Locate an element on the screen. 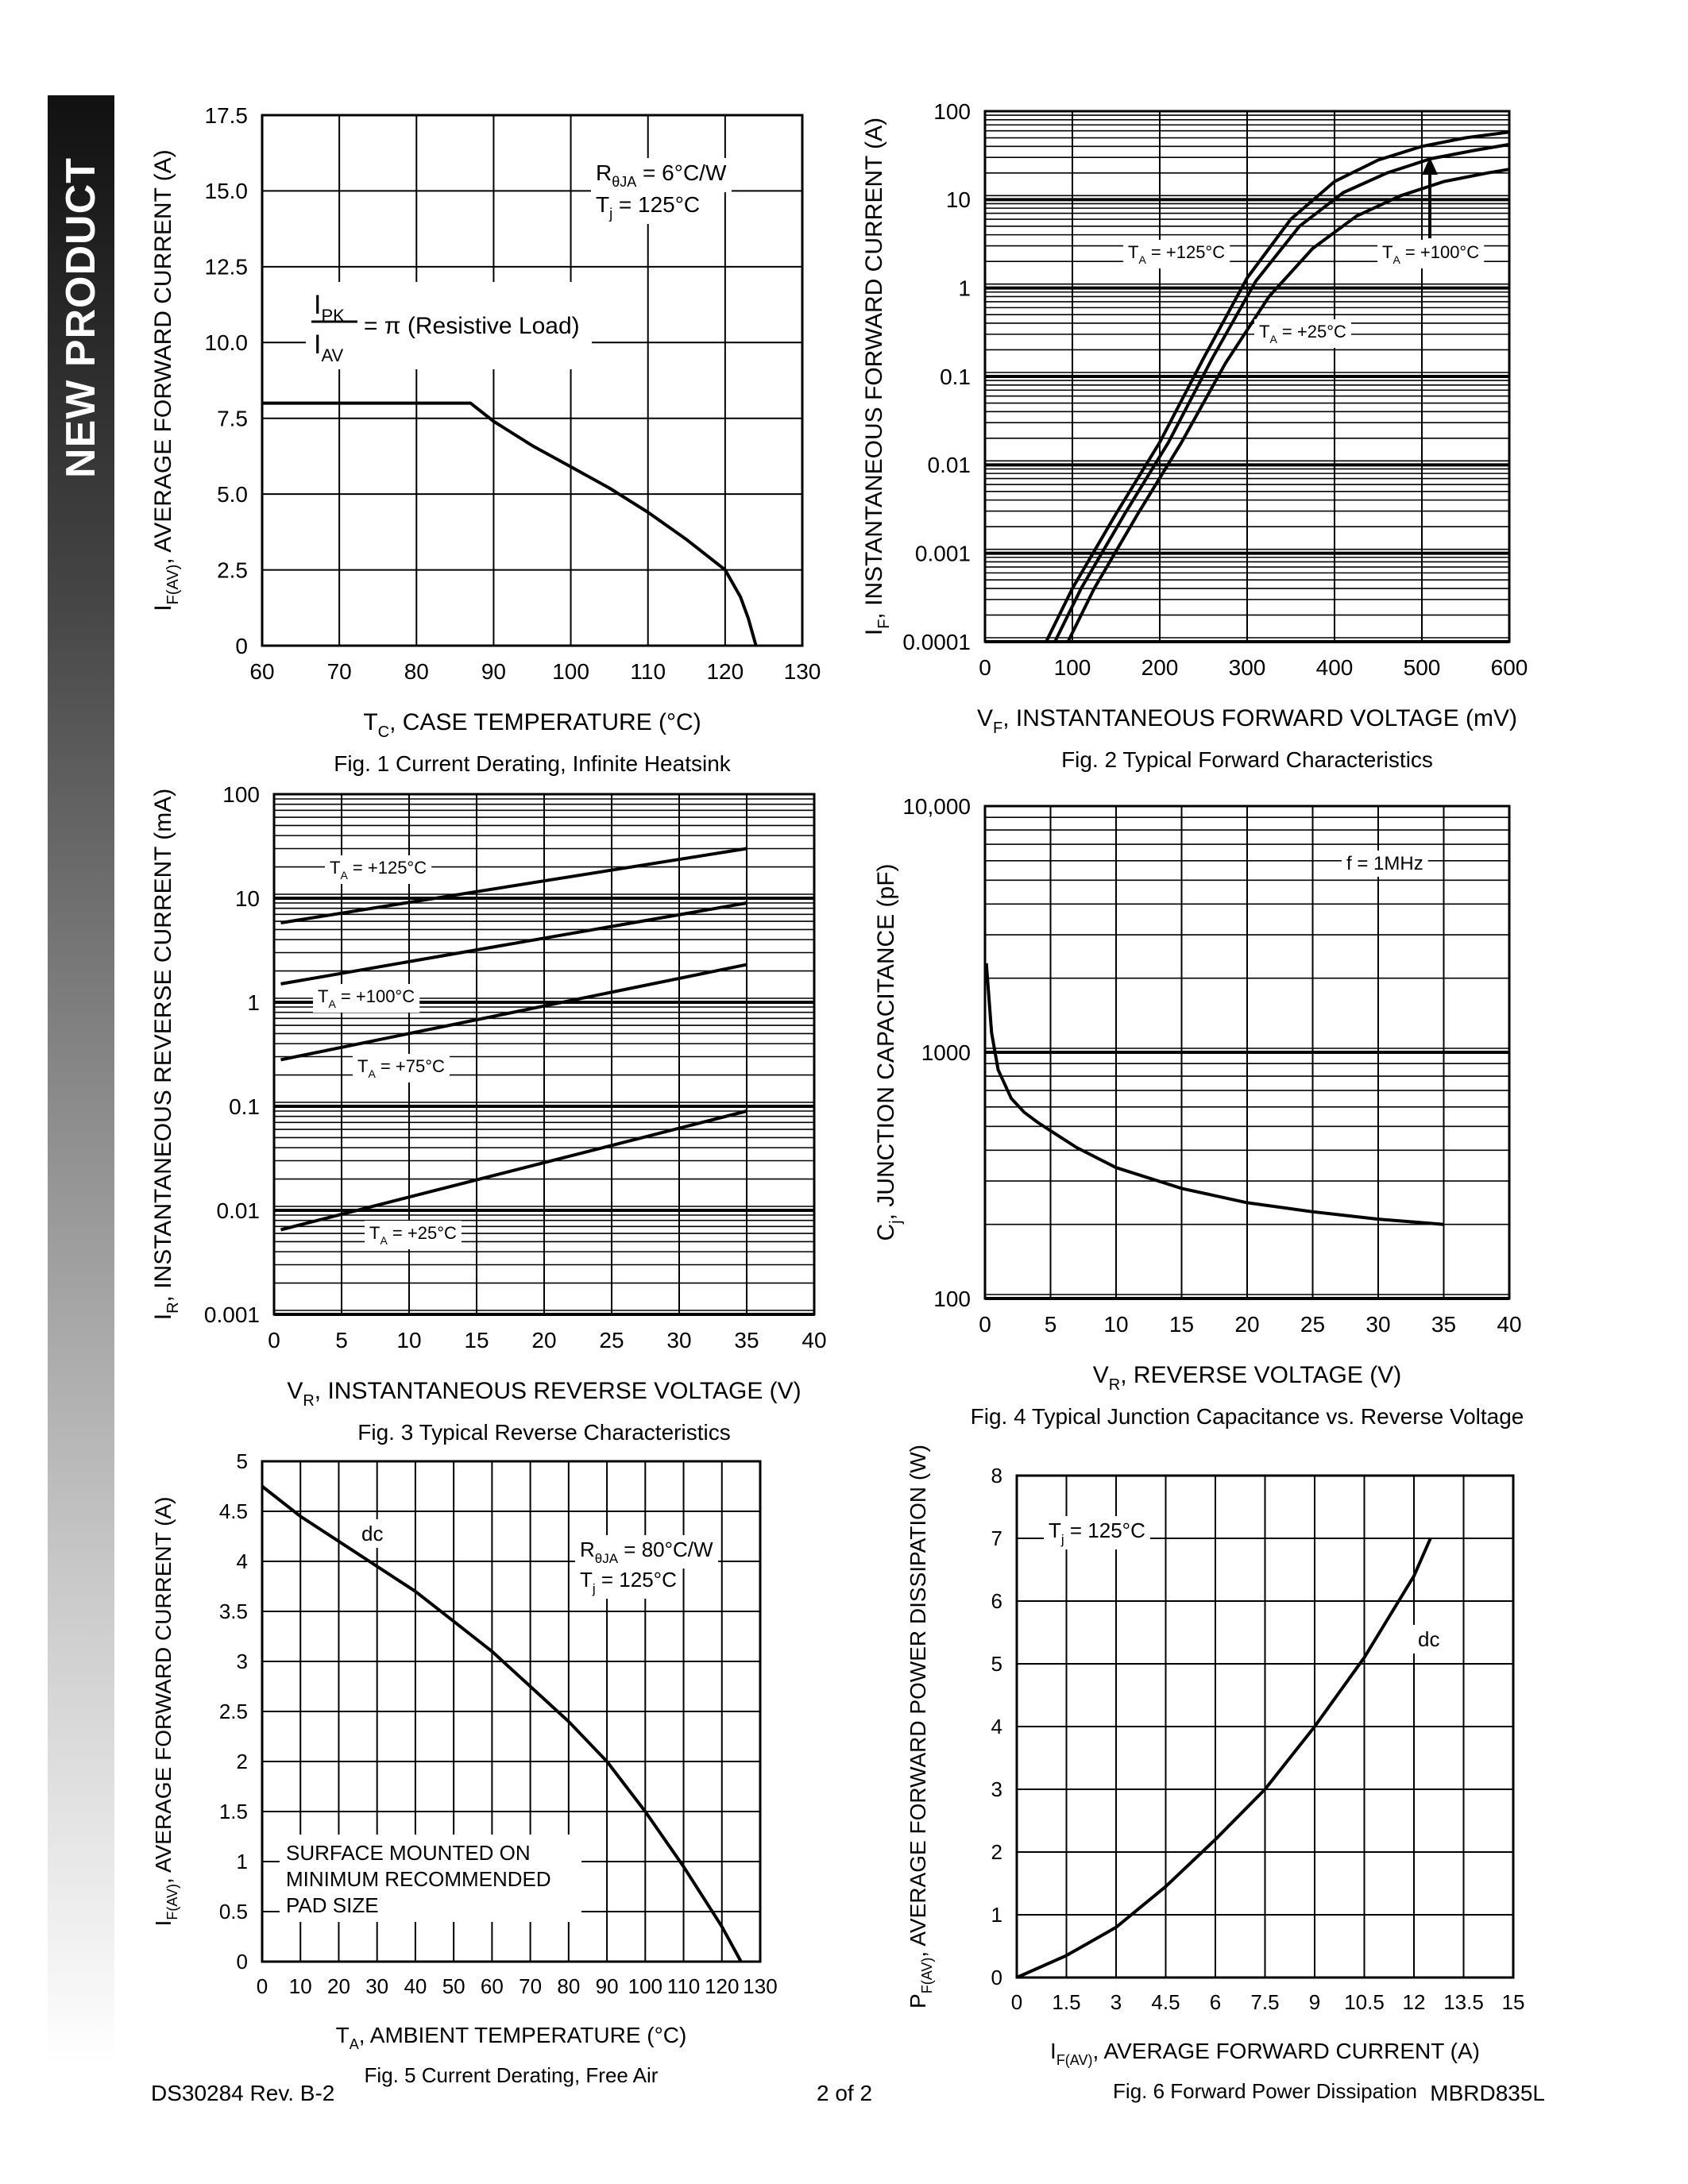 This screenshot has height=2184, width=1688. fig3-annotation-125-bg is located at coordinates (378, 869).